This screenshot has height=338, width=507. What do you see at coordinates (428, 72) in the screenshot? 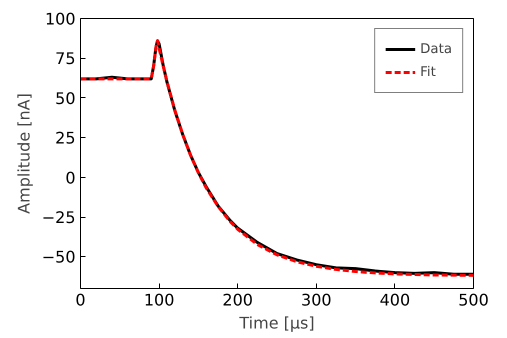
I see `legend-label: Fit` at bounding box center [428, 72].